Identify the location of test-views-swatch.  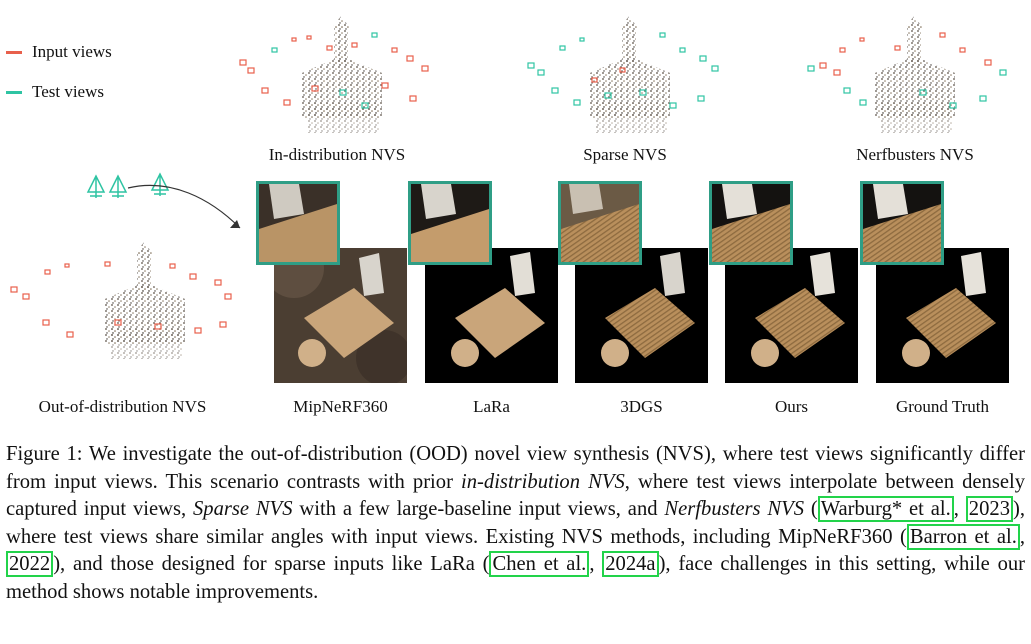
(14, 92).